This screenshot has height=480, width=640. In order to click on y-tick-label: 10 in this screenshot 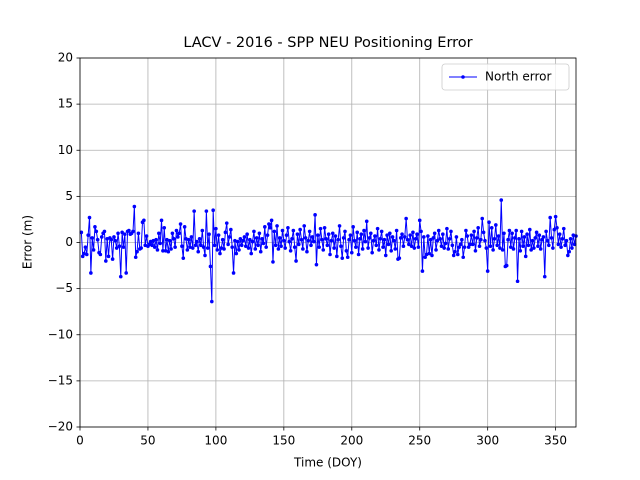, I will do `click(65, 150)`.